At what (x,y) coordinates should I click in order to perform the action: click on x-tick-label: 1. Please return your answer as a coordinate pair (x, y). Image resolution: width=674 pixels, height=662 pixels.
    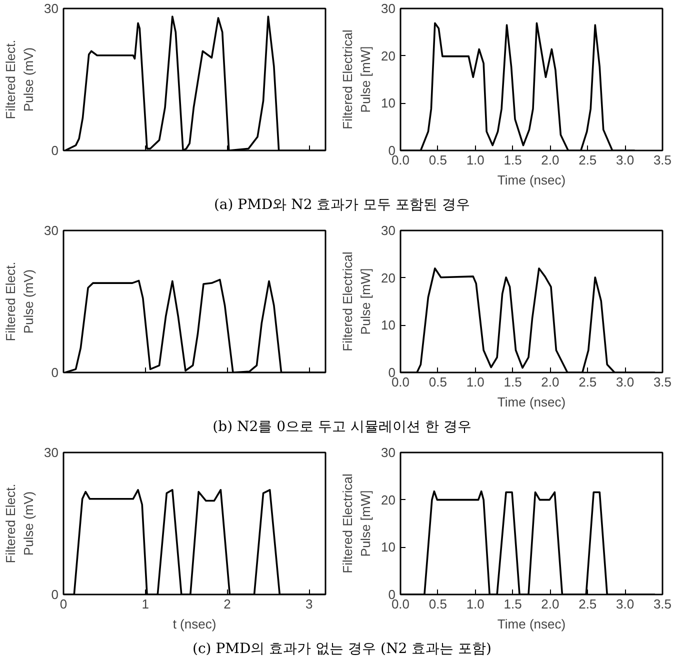
    Looking at the image, I should click on (145, 604).